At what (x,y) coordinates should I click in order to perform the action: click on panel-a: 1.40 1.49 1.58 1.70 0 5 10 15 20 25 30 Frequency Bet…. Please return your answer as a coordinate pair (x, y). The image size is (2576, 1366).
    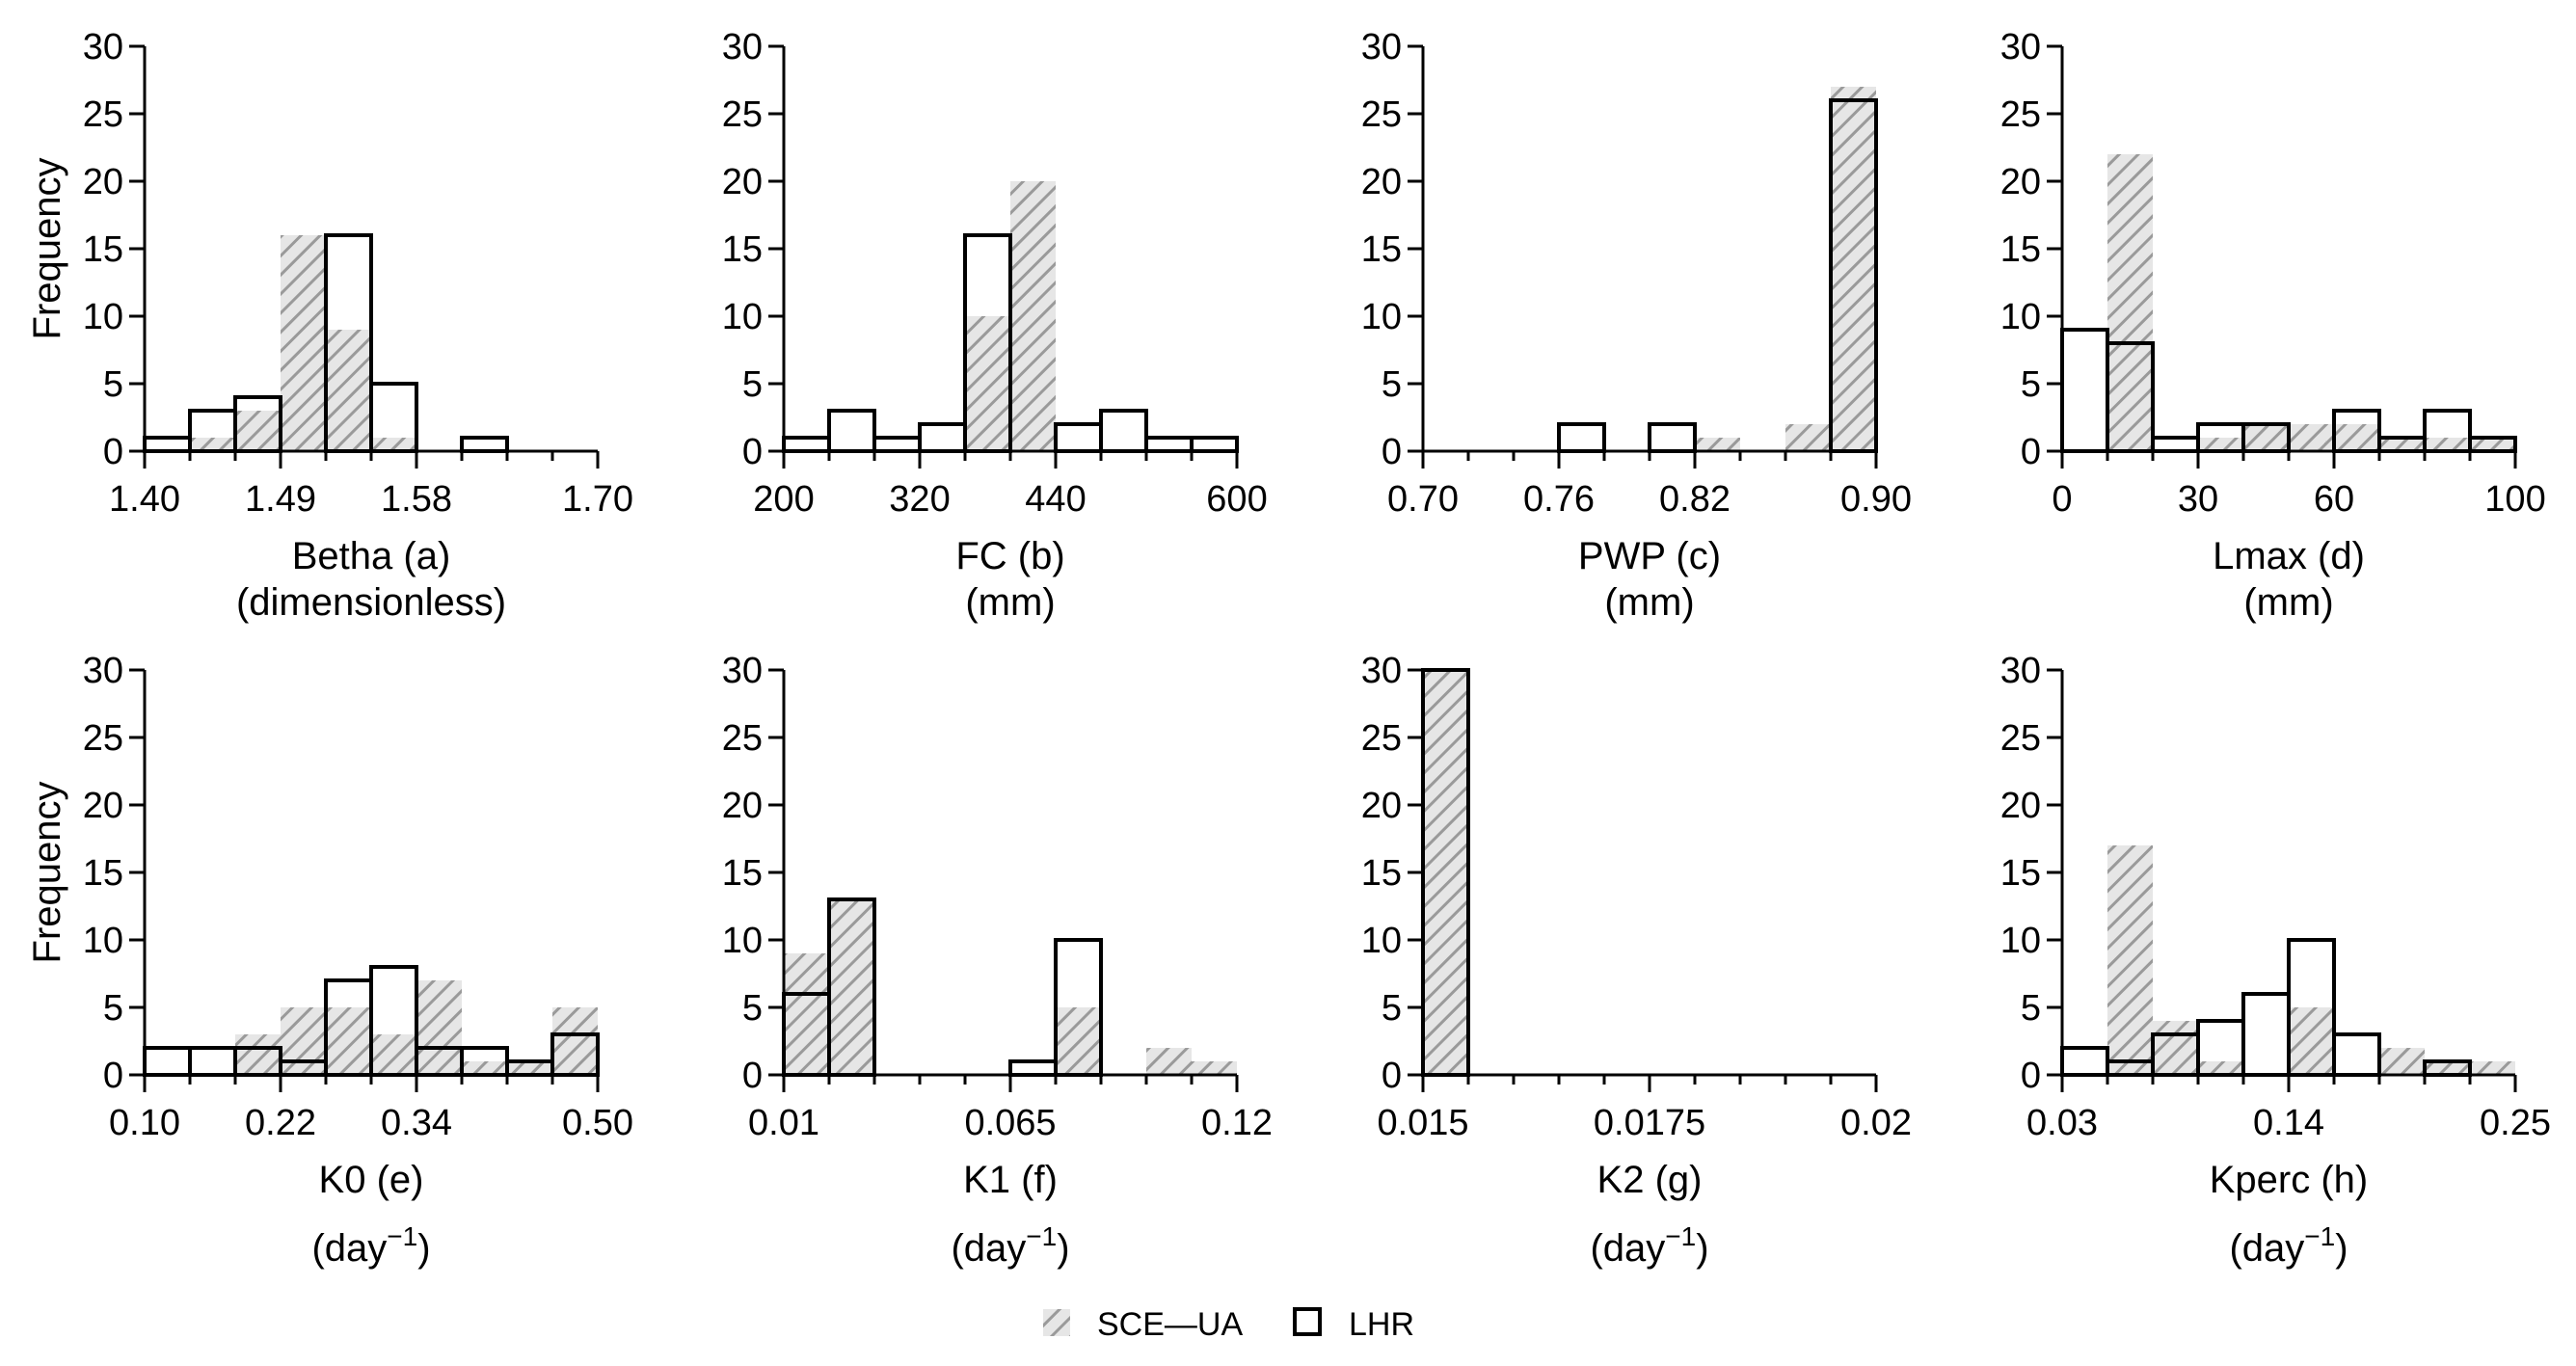
    Looking at the image, I should click on (330, 326).